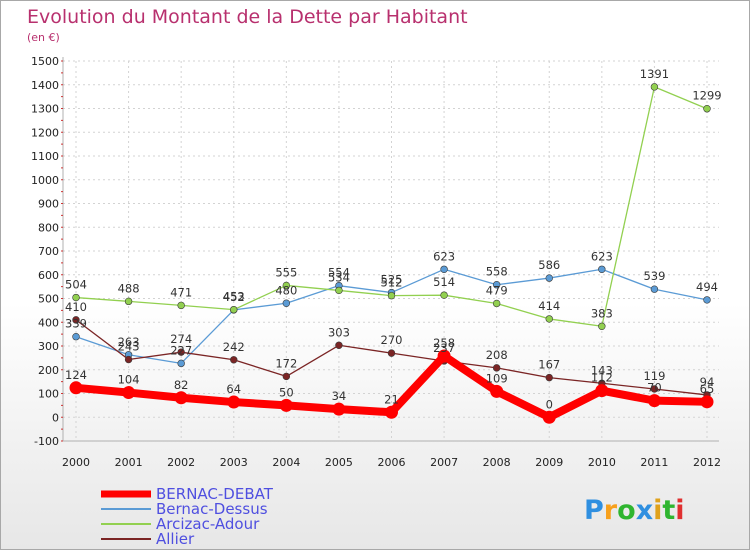 The height and width of the screenshot is (551, 750). I want to click on logo-letter: t, so click(668, 510).